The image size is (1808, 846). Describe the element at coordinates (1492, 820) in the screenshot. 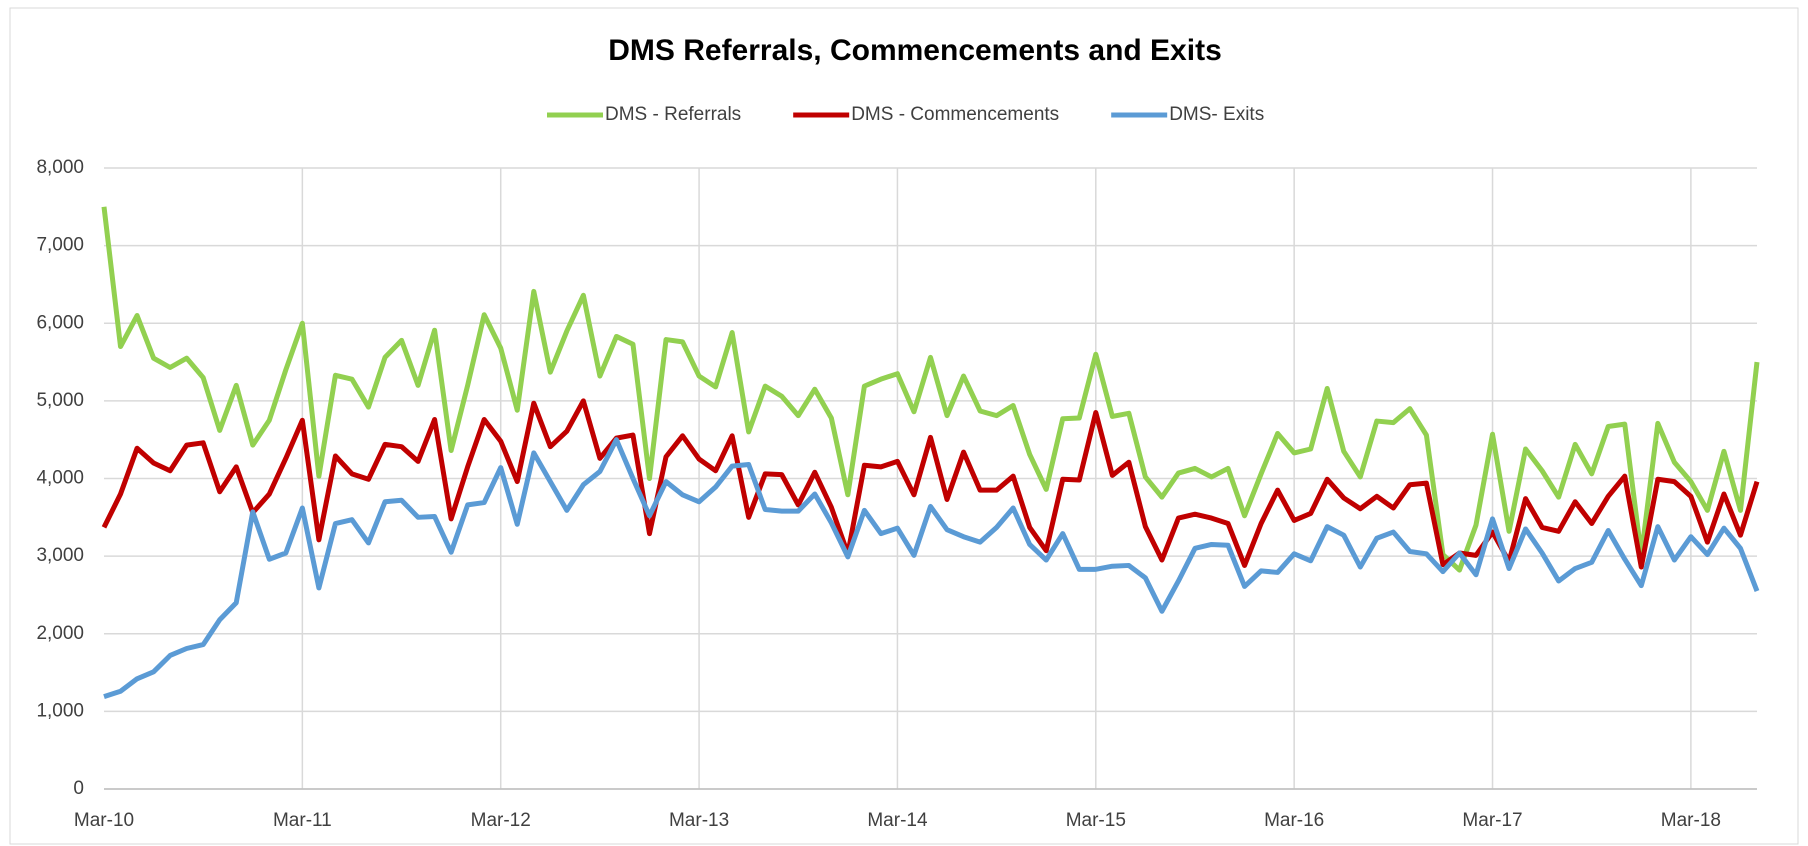

I see `x-tick-label: Mar-17` at that location.